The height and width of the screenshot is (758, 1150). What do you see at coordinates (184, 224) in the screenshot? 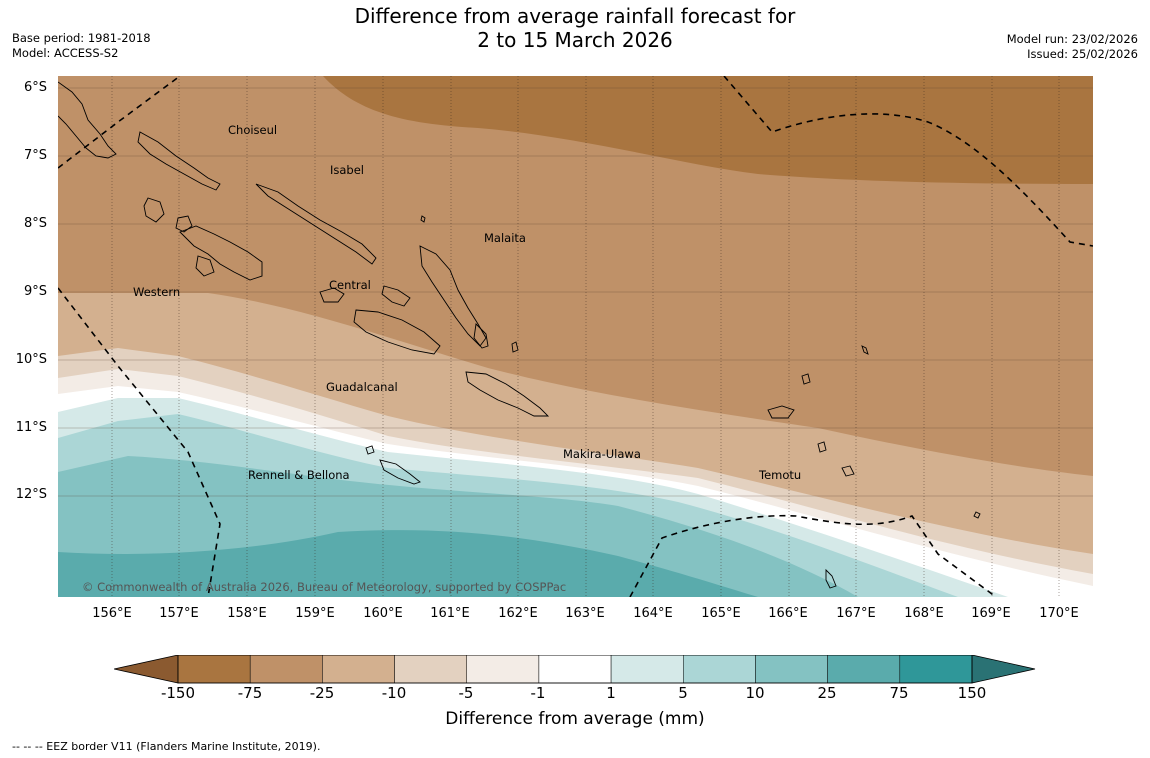
I see `kolombangara-island` at bounding box center [184, 224].